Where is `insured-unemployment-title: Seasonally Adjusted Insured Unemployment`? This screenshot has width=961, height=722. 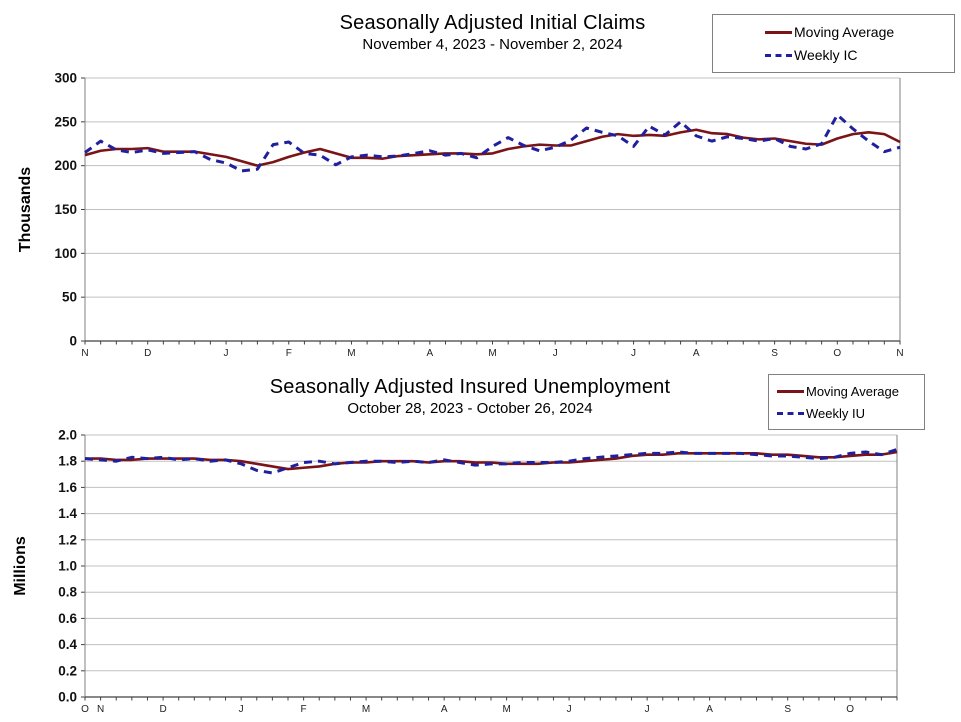
insured-unemployment-title: Seasonally Adjusted Insured Unemployment is located at coordinates (470, 387).